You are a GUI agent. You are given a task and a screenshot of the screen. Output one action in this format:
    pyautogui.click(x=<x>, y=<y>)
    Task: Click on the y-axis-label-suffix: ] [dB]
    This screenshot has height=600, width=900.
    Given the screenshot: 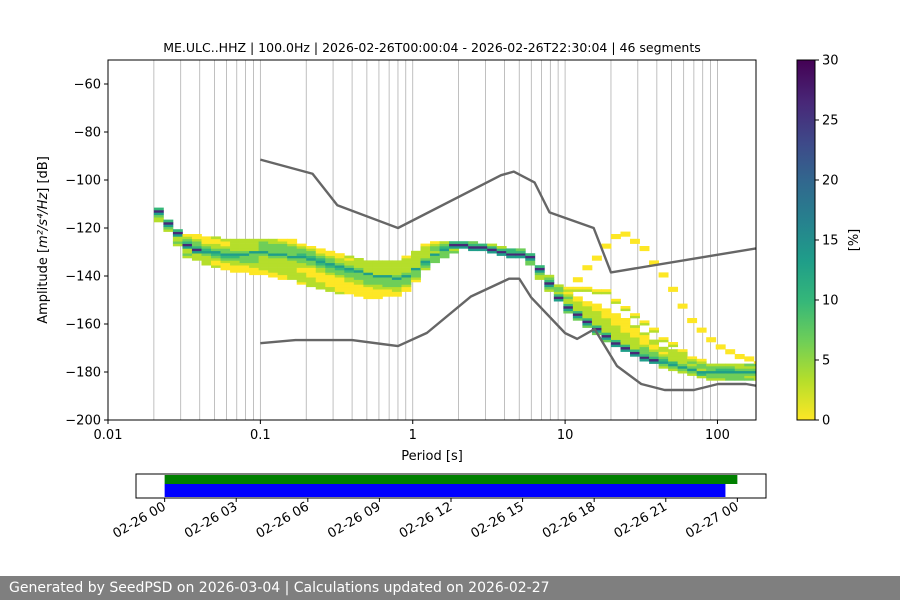 What is the action you would take?
    pyautogui.click(x=43, y=174)
    